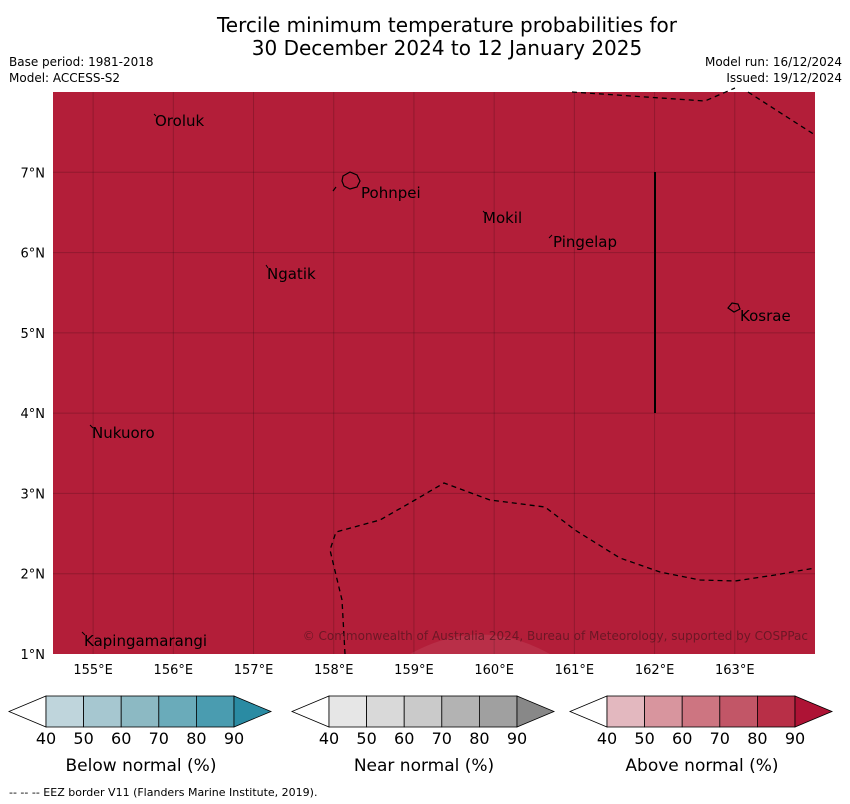 The image size is (850, 804). I want to click on lat-tick-label: 2°N, so click(33, 575).